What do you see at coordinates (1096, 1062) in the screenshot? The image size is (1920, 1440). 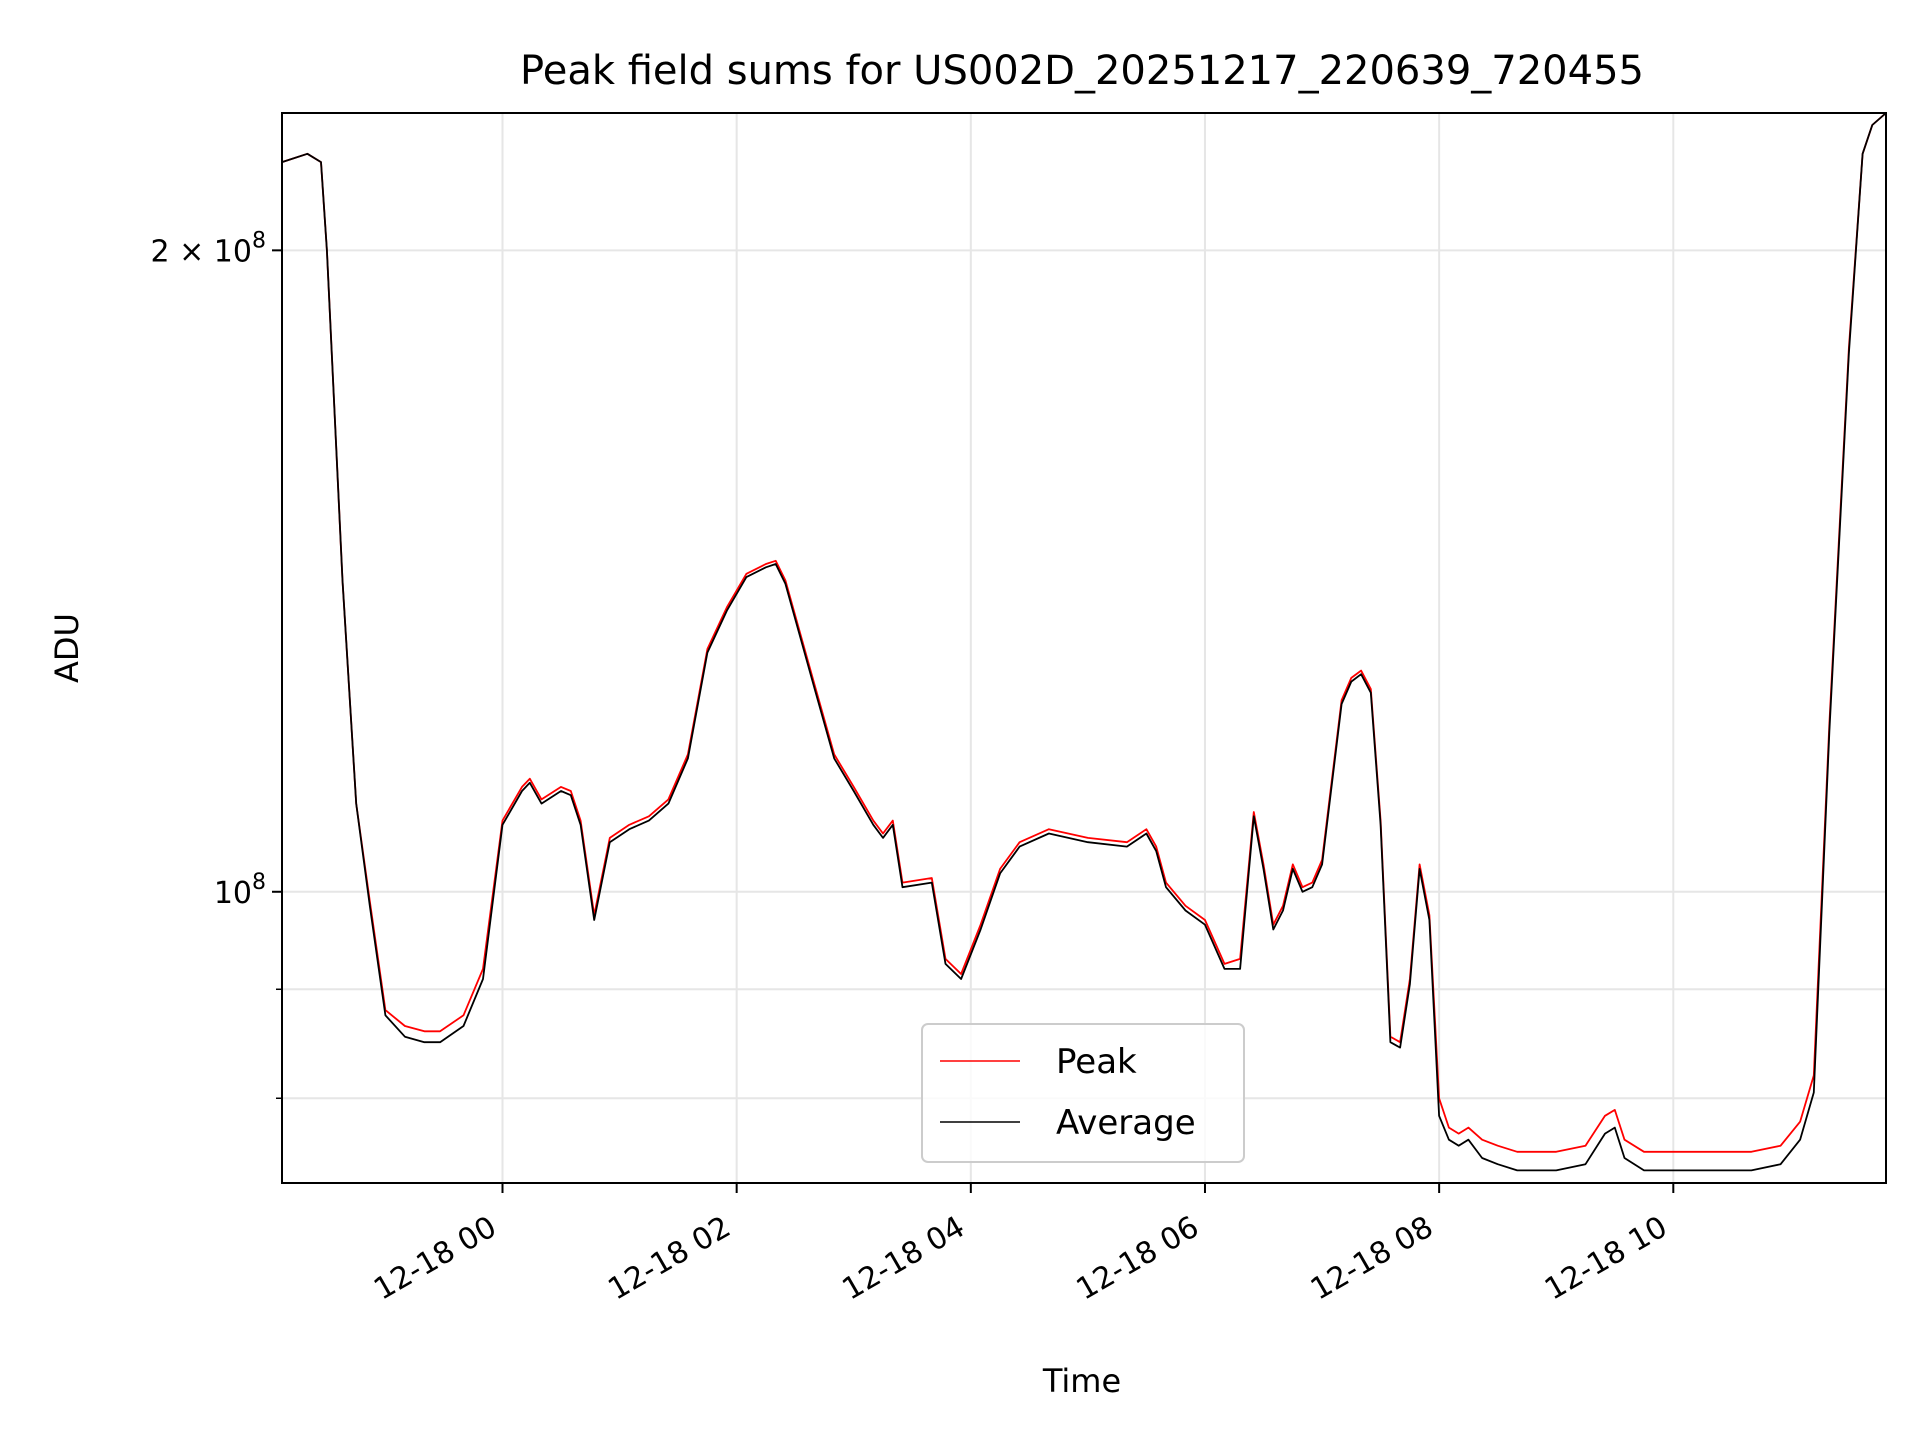 I see `legend-label-peak: Peak` at bounding box center [1096, 1062].